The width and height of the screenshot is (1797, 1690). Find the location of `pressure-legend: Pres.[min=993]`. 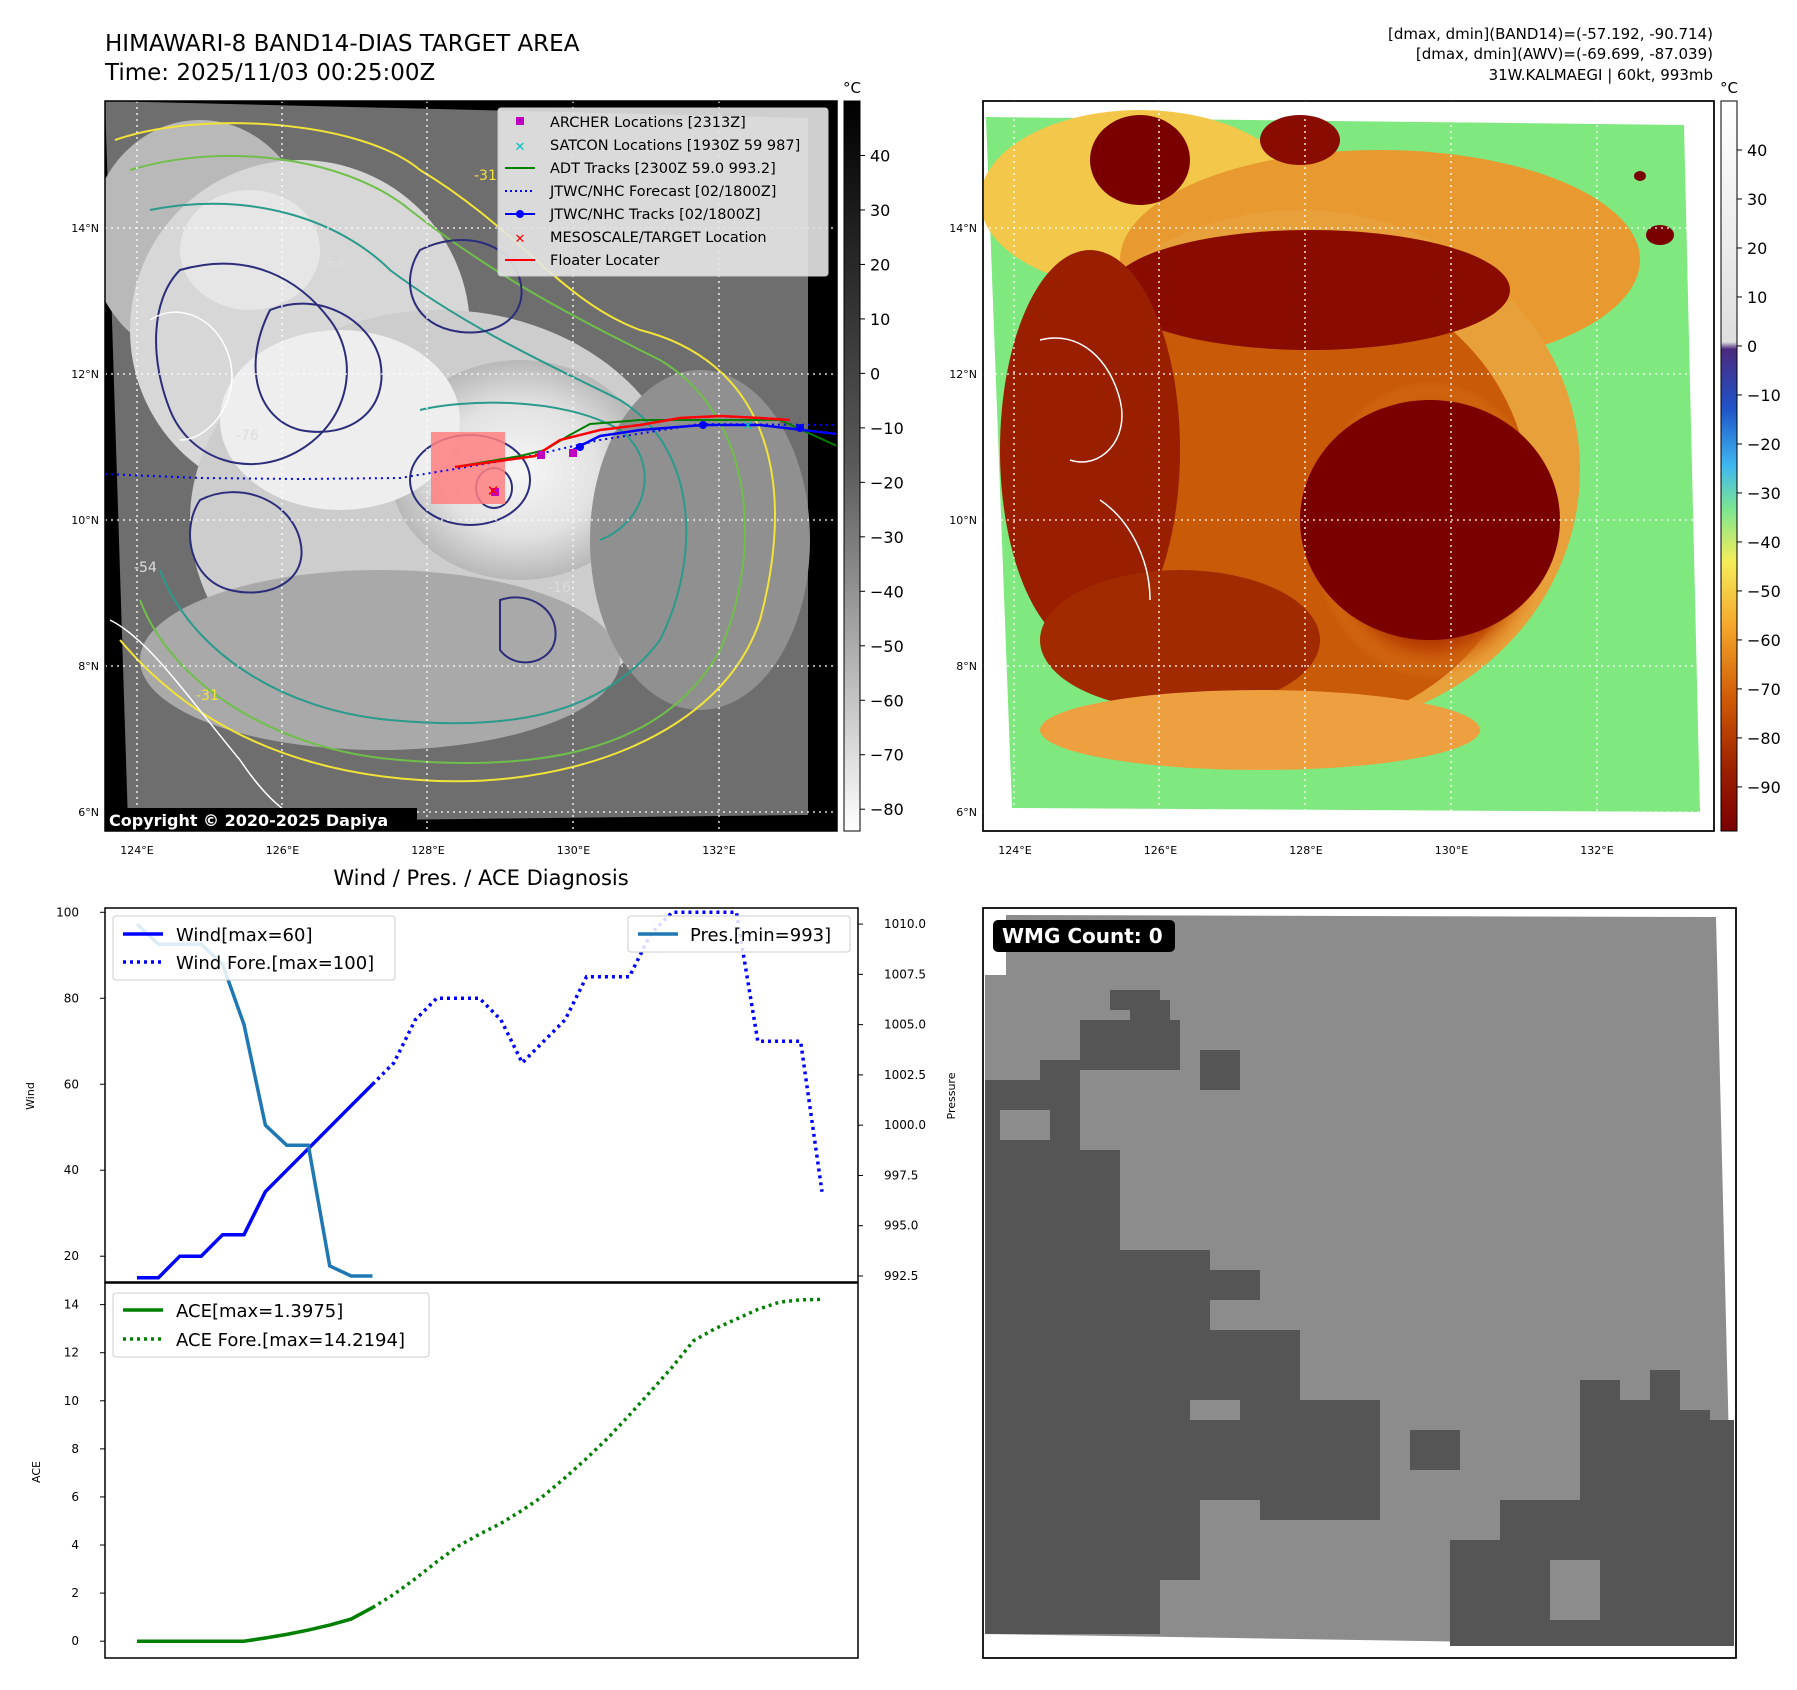

pressure-legend: Pres.[min=993] is located at coordinates (739, 934).